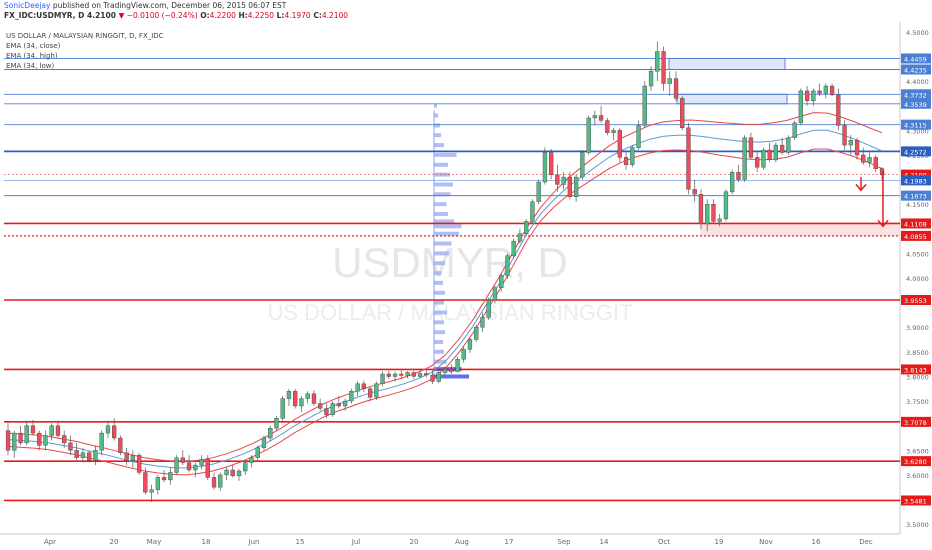 The width and height of the screenshot is (932, 550). I want to click on legend-ema-close: EMA (34, close), so click(33, 46).